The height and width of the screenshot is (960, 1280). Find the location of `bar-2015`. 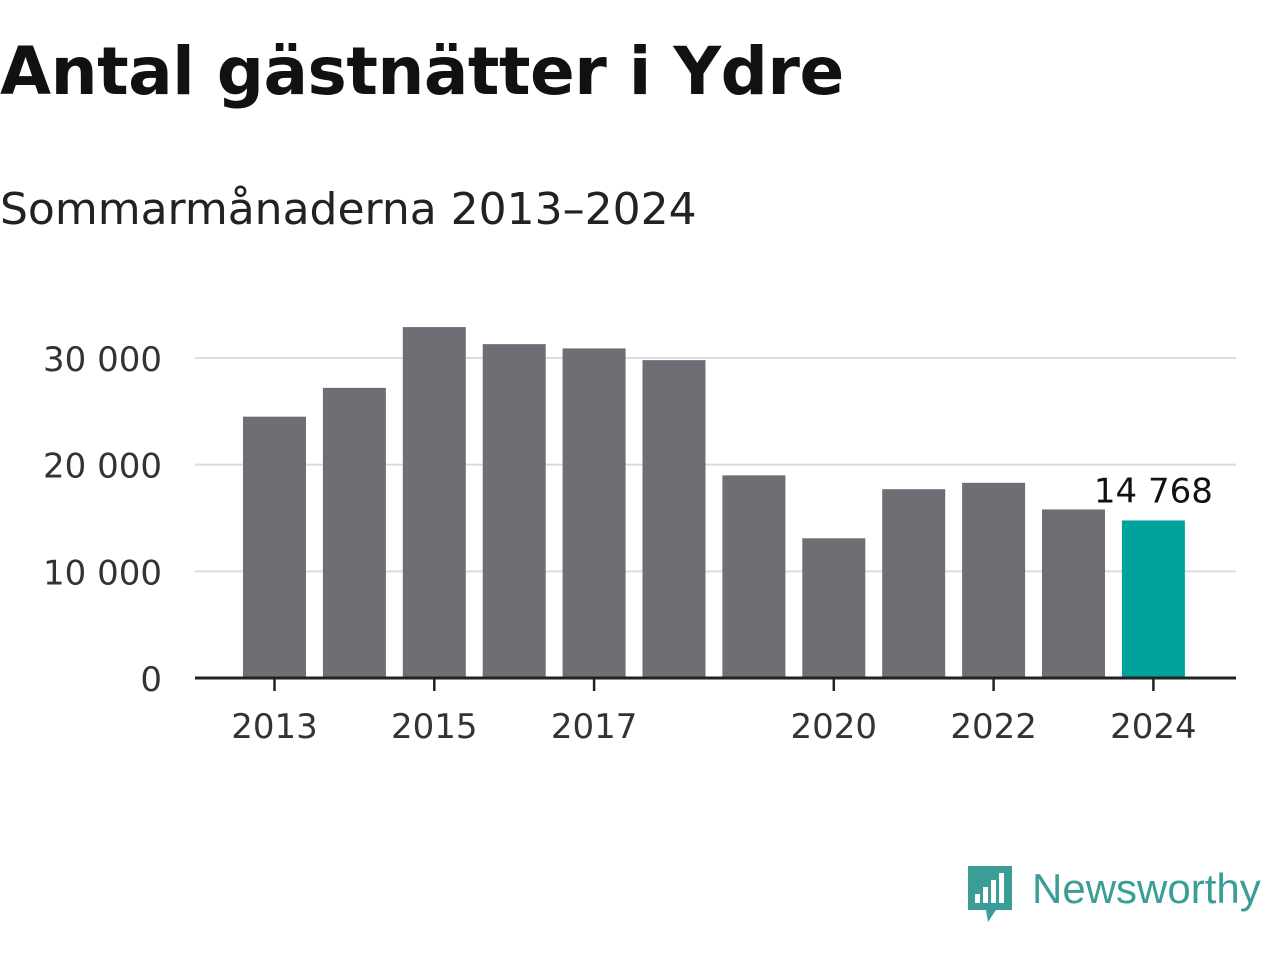

bar-2015 is located at coordinates (434, 502).